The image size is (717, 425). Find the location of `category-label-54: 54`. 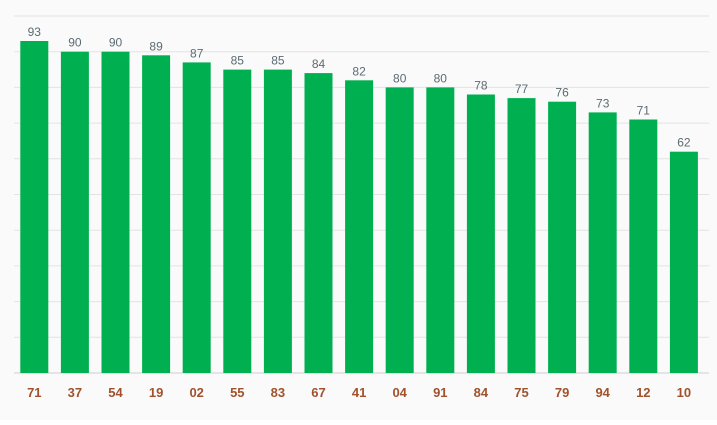

category-label-54: 54 is located at coordinates (115, 392).